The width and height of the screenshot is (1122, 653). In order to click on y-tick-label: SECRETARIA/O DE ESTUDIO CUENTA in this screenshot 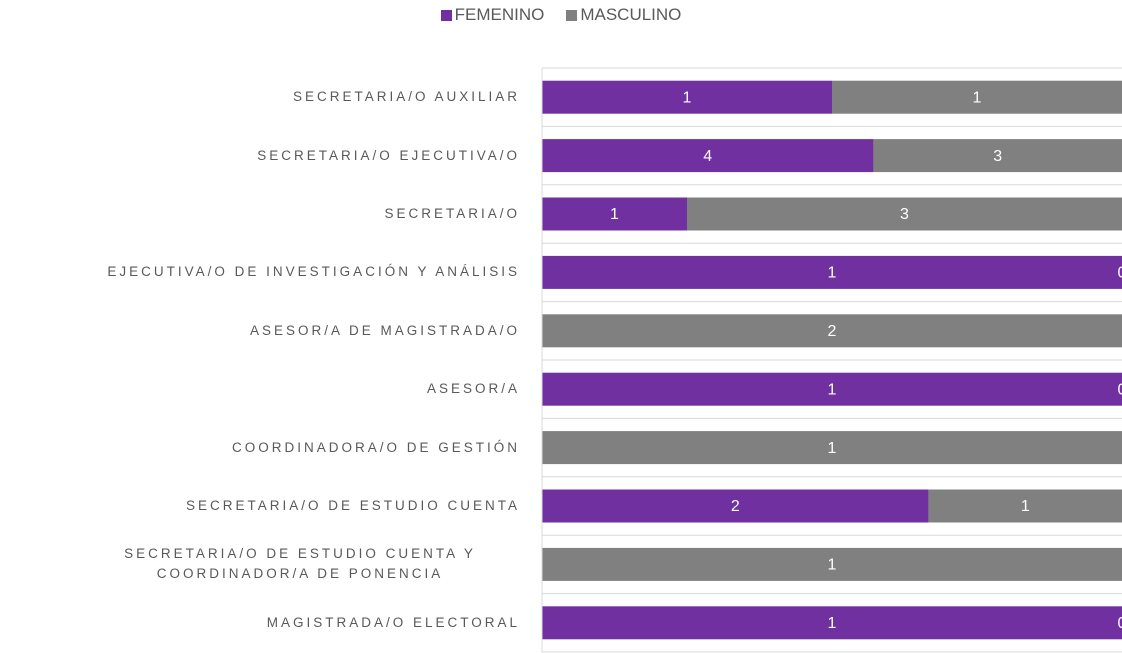, I will do `click(352, 505)`.